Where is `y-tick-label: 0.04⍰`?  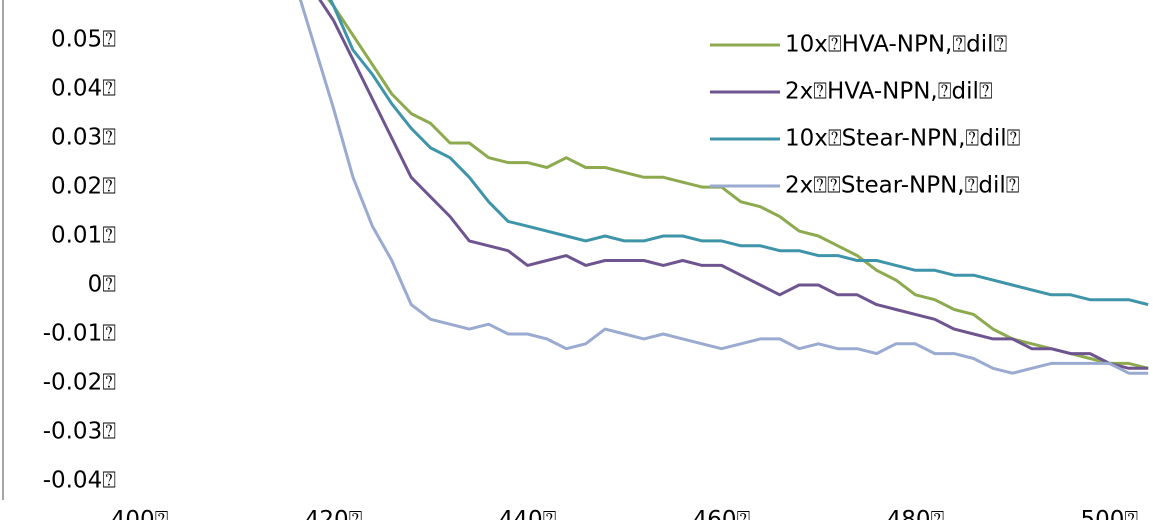 y-tick-label: 0.04⍰ is located at coordinates (83, 89).